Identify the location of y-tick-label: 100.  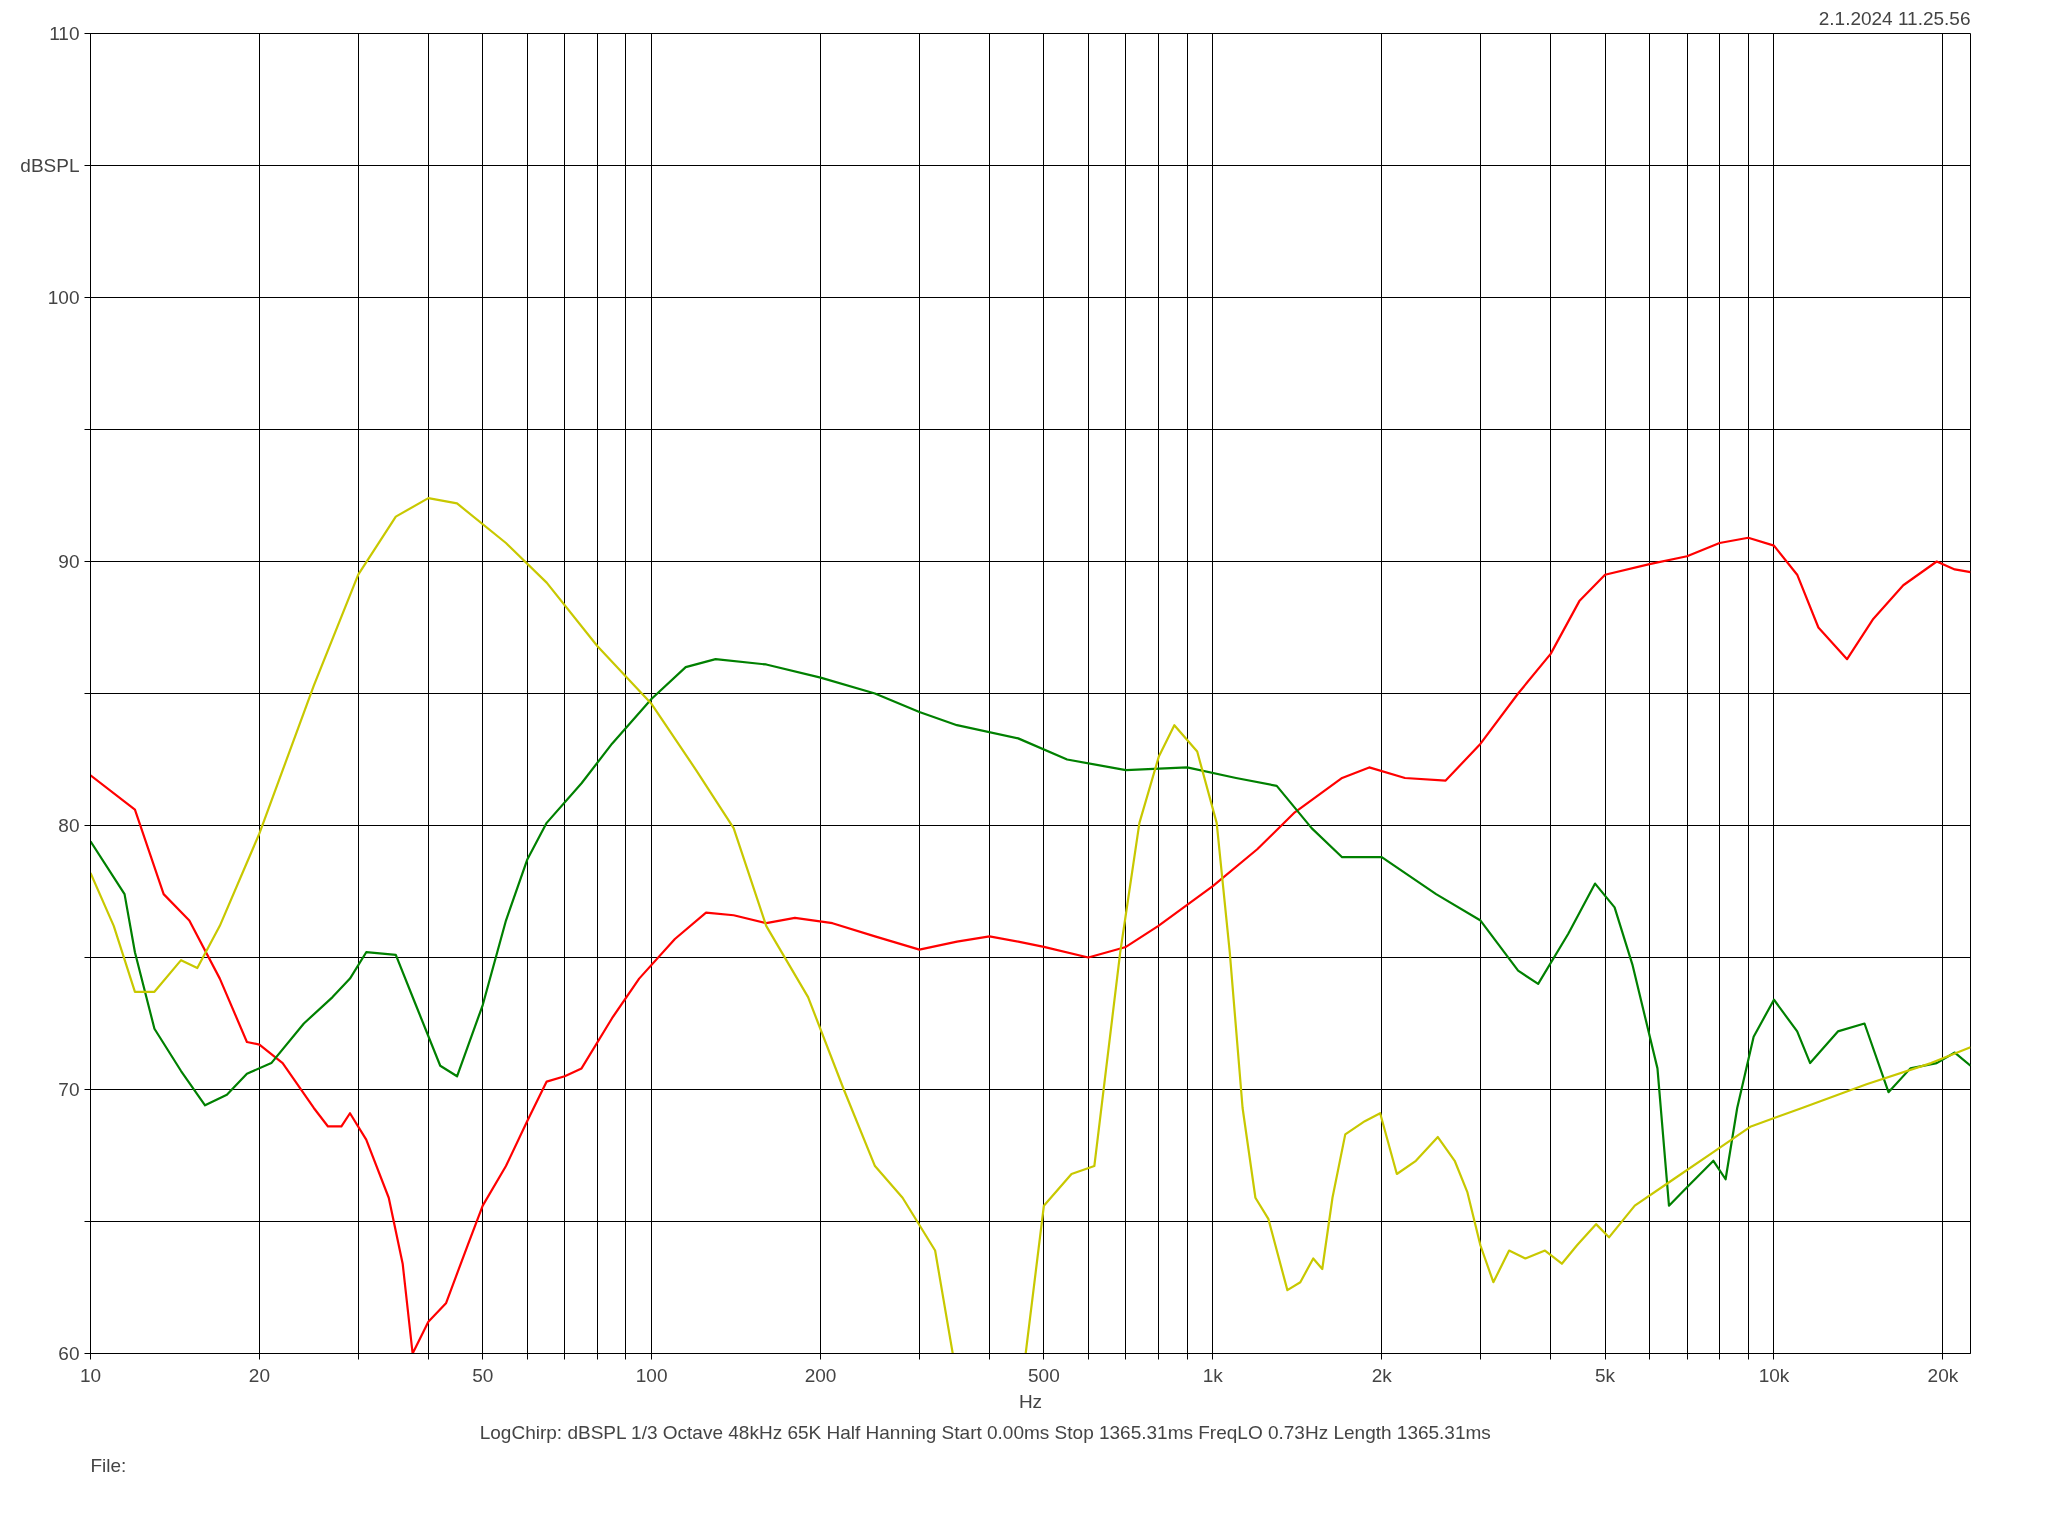
(63, 297).